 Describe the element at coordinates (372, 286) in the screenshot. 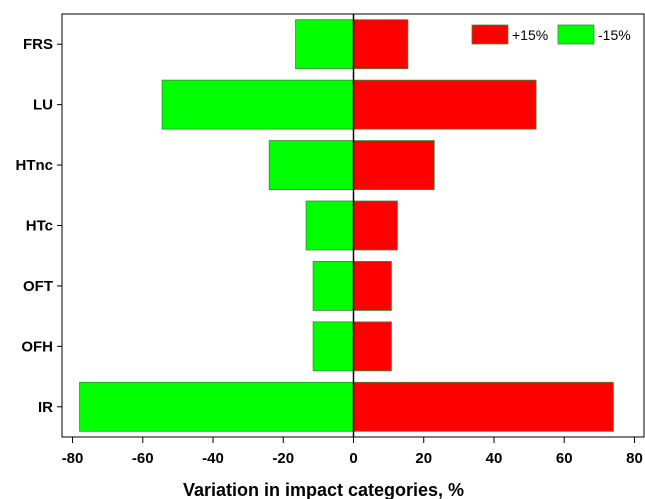

I see `bar-plus15-oft` at that location.